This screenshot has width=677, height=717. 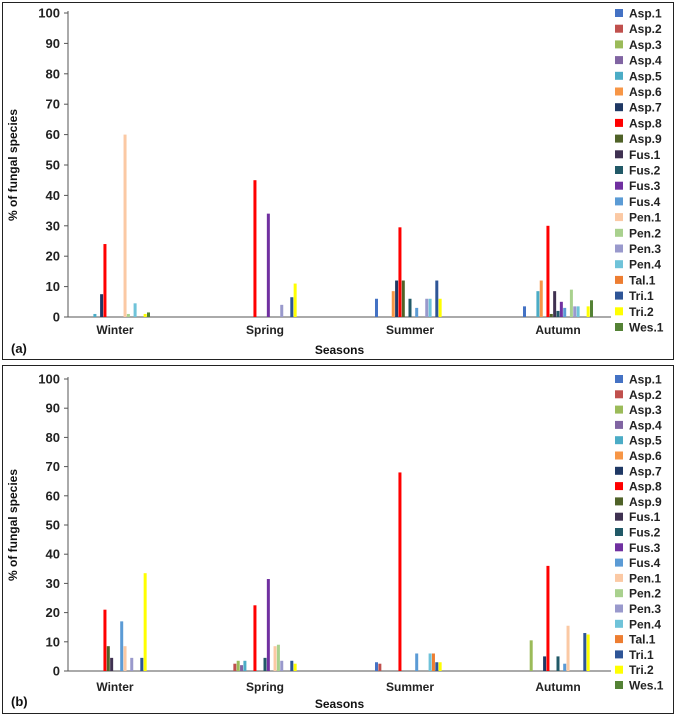 I want to click on legend-label: Tri.1, so click(x=641, y=655).